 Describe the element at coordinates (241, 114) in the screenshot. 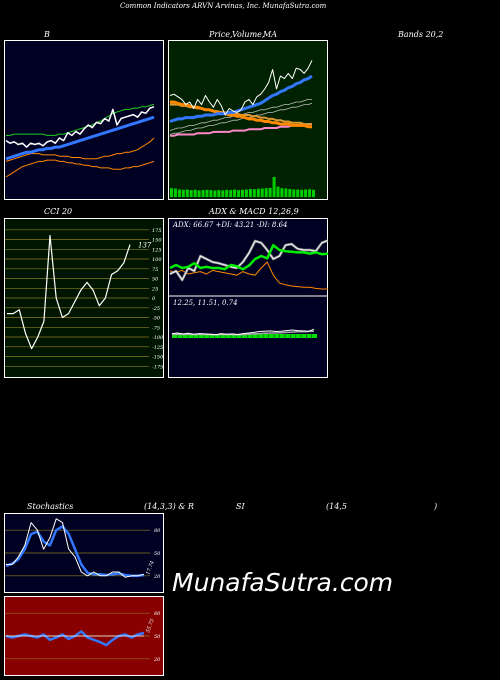

I see `price-ma-orange-line` at that location.